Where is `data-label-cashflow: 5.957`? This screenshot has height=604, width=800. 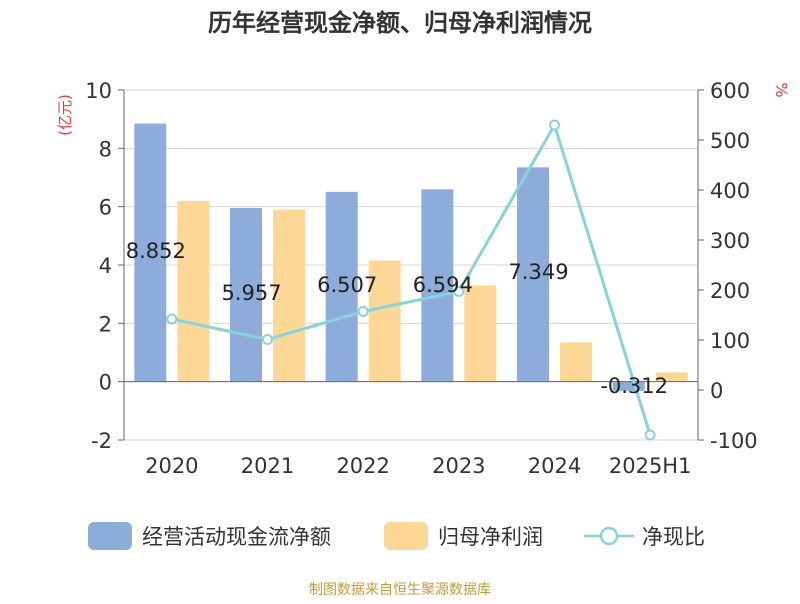
data-label-cashflow: 5.957 is located at coordinates (251, 293).